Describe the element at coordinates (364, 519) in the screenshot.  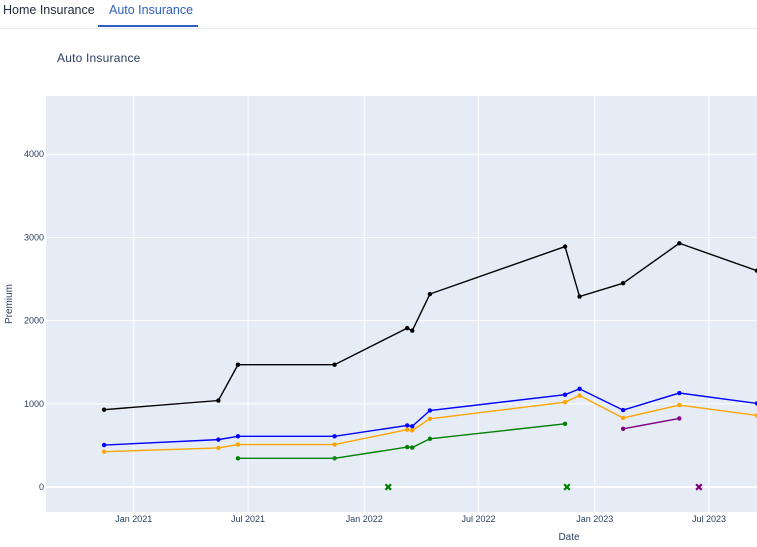
I see `x-tick-label: Jan 2022` at that location.